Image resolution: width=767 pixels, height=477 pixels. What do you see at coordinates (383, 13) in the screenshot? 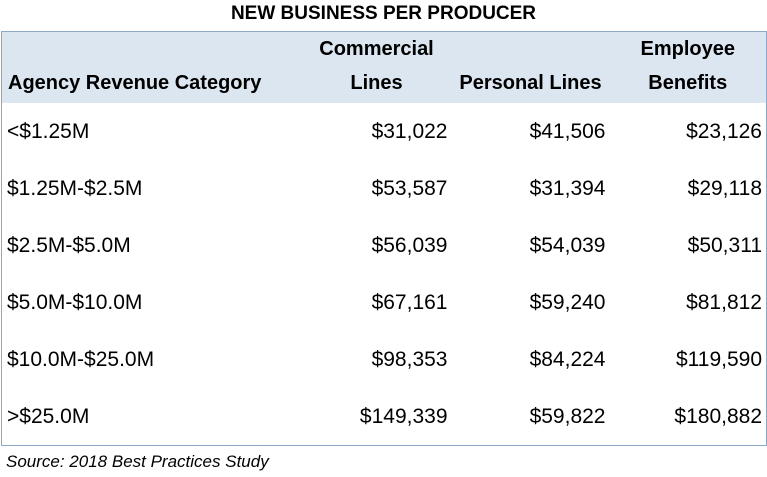
I see `title: NEW BUSINESS PER PRODUCER` at bounding box center [383, 13].